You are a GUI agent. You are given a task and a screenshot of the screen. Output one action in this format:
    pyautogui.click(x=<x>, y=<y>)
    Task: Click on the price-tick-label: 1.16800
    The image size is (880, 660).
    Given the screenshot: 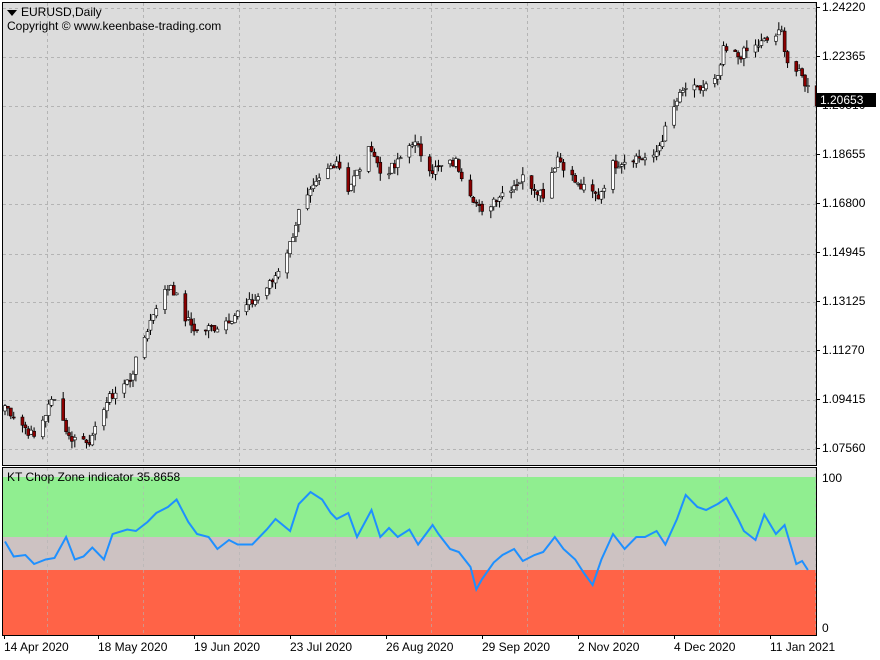 What is the action you would take?
    pyautogui.click(x=844, y=203)
    